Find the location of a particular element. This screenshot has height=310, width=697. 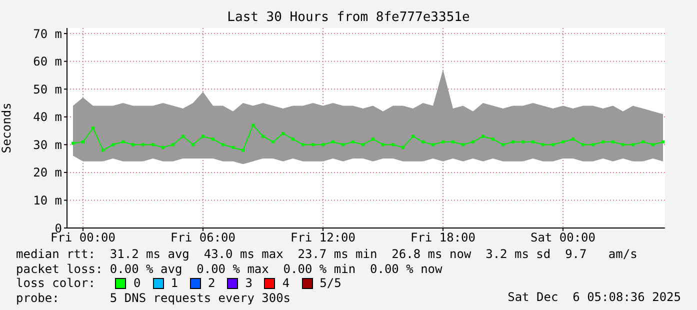

y-tick-label: 50 m is located at coordinates (47, 89).